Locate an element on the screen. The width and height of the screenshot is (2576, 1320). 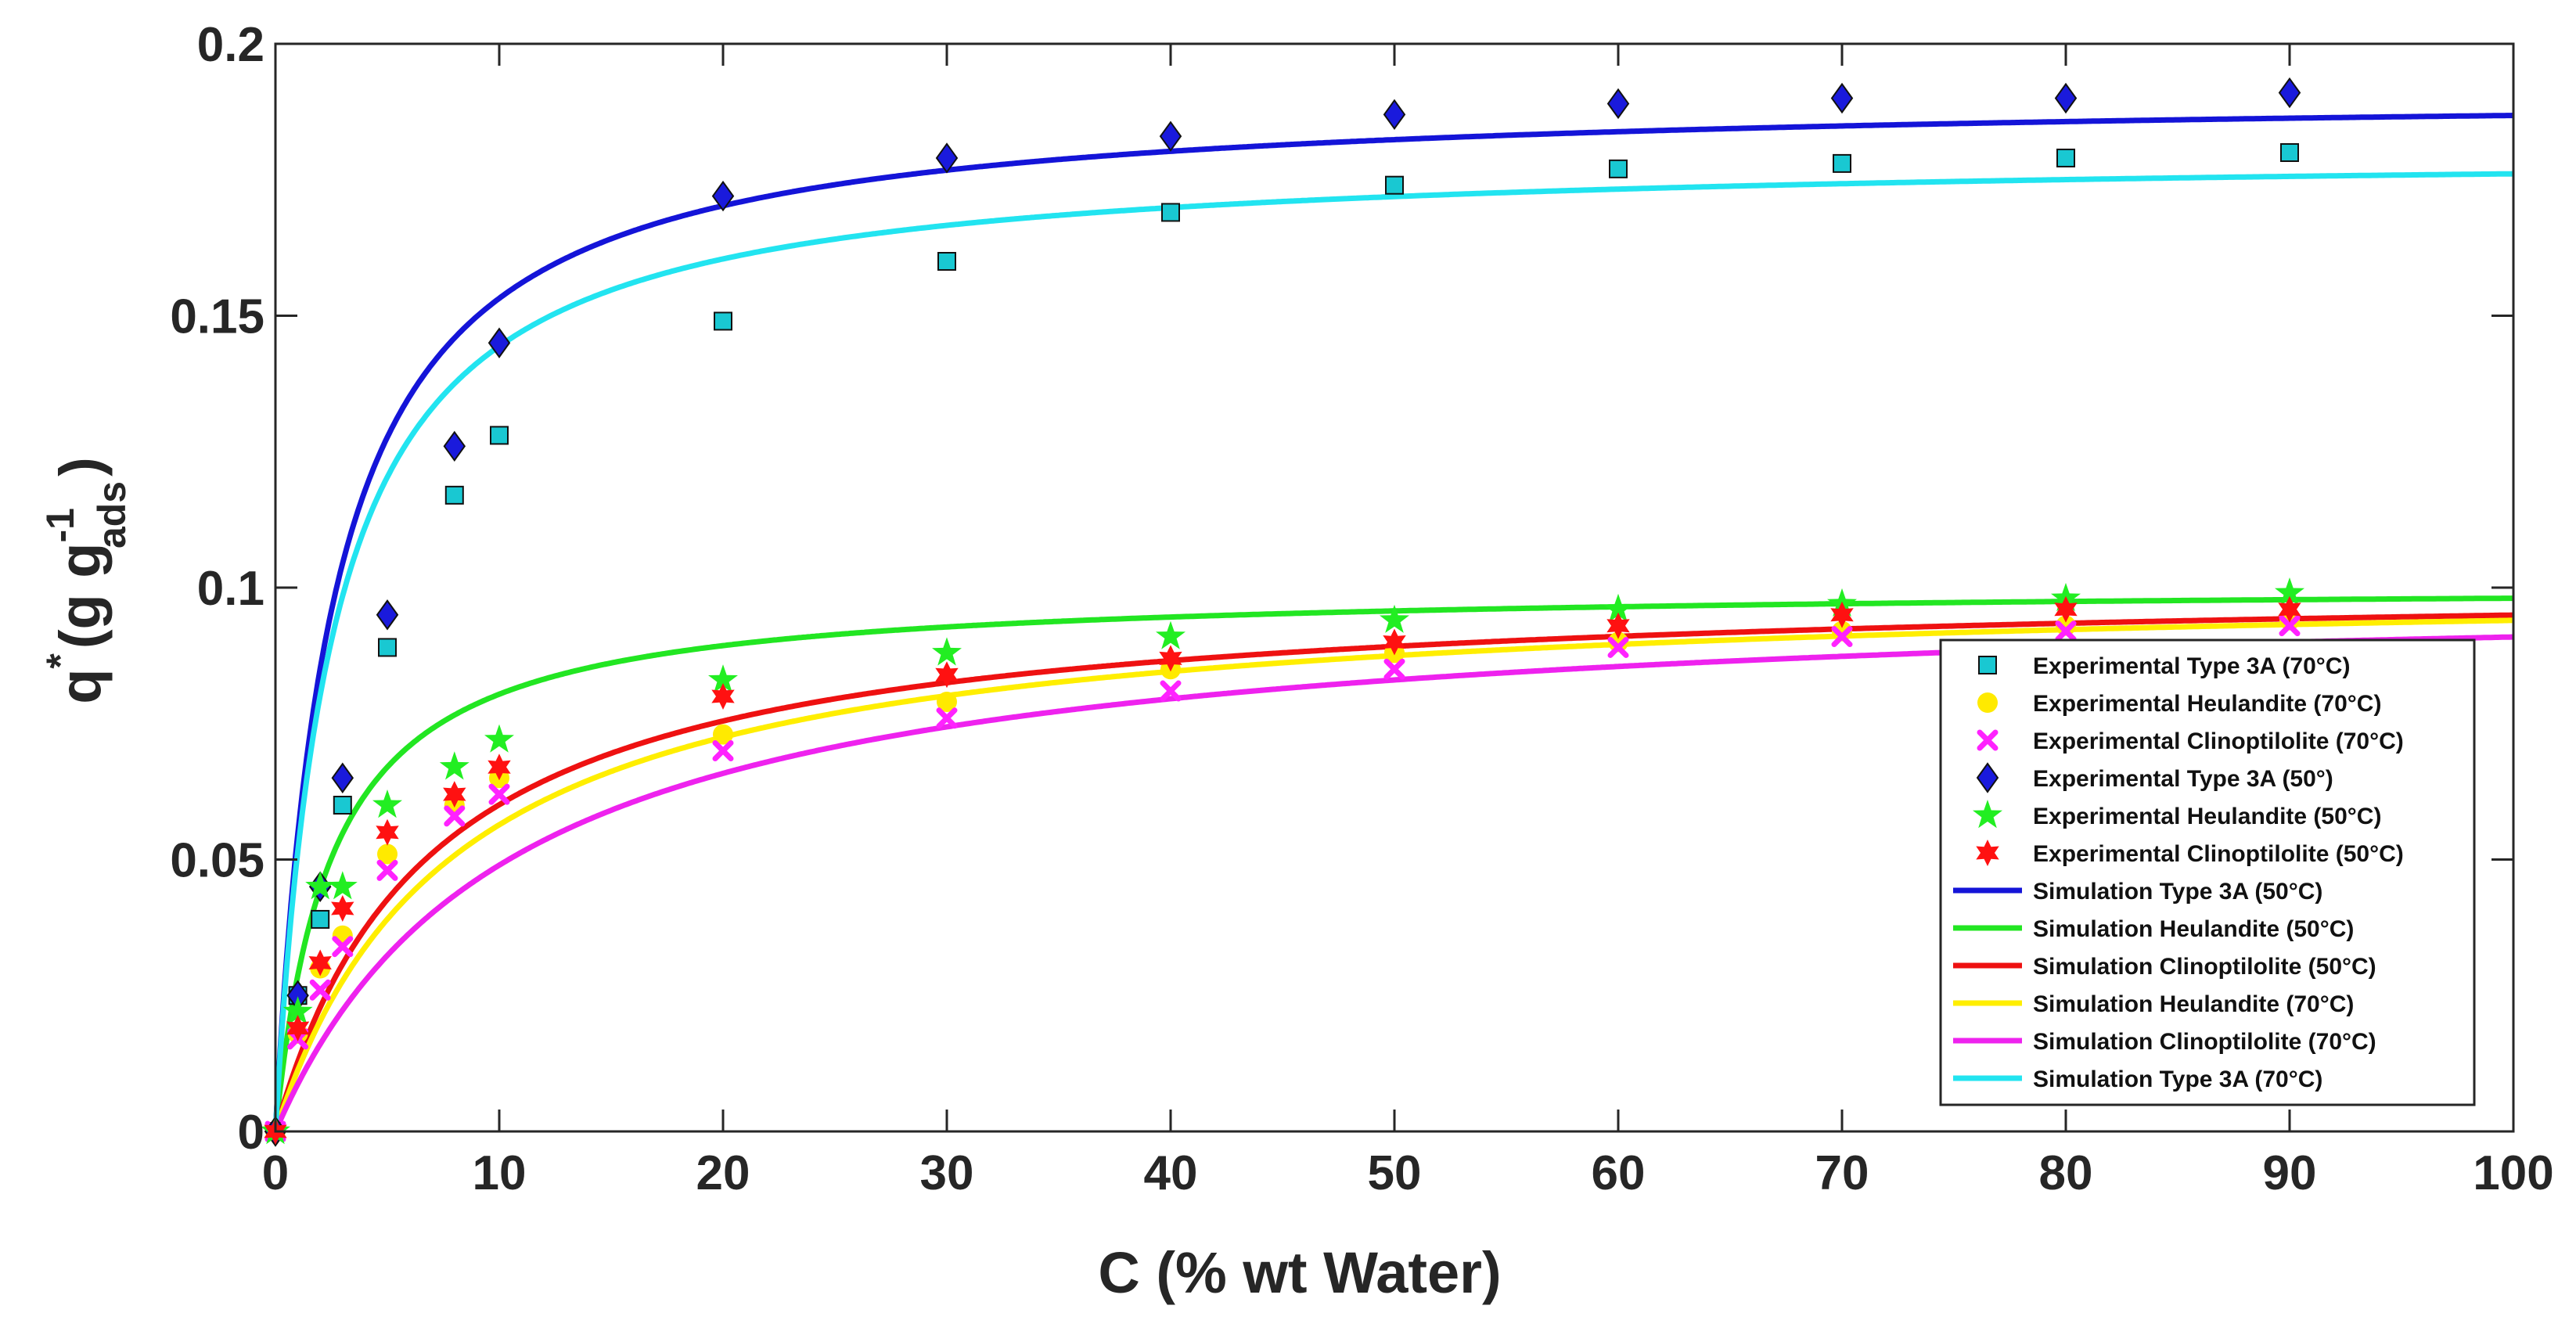
x-tick-label-50: 50 is located at coordinates (1395, 1173).